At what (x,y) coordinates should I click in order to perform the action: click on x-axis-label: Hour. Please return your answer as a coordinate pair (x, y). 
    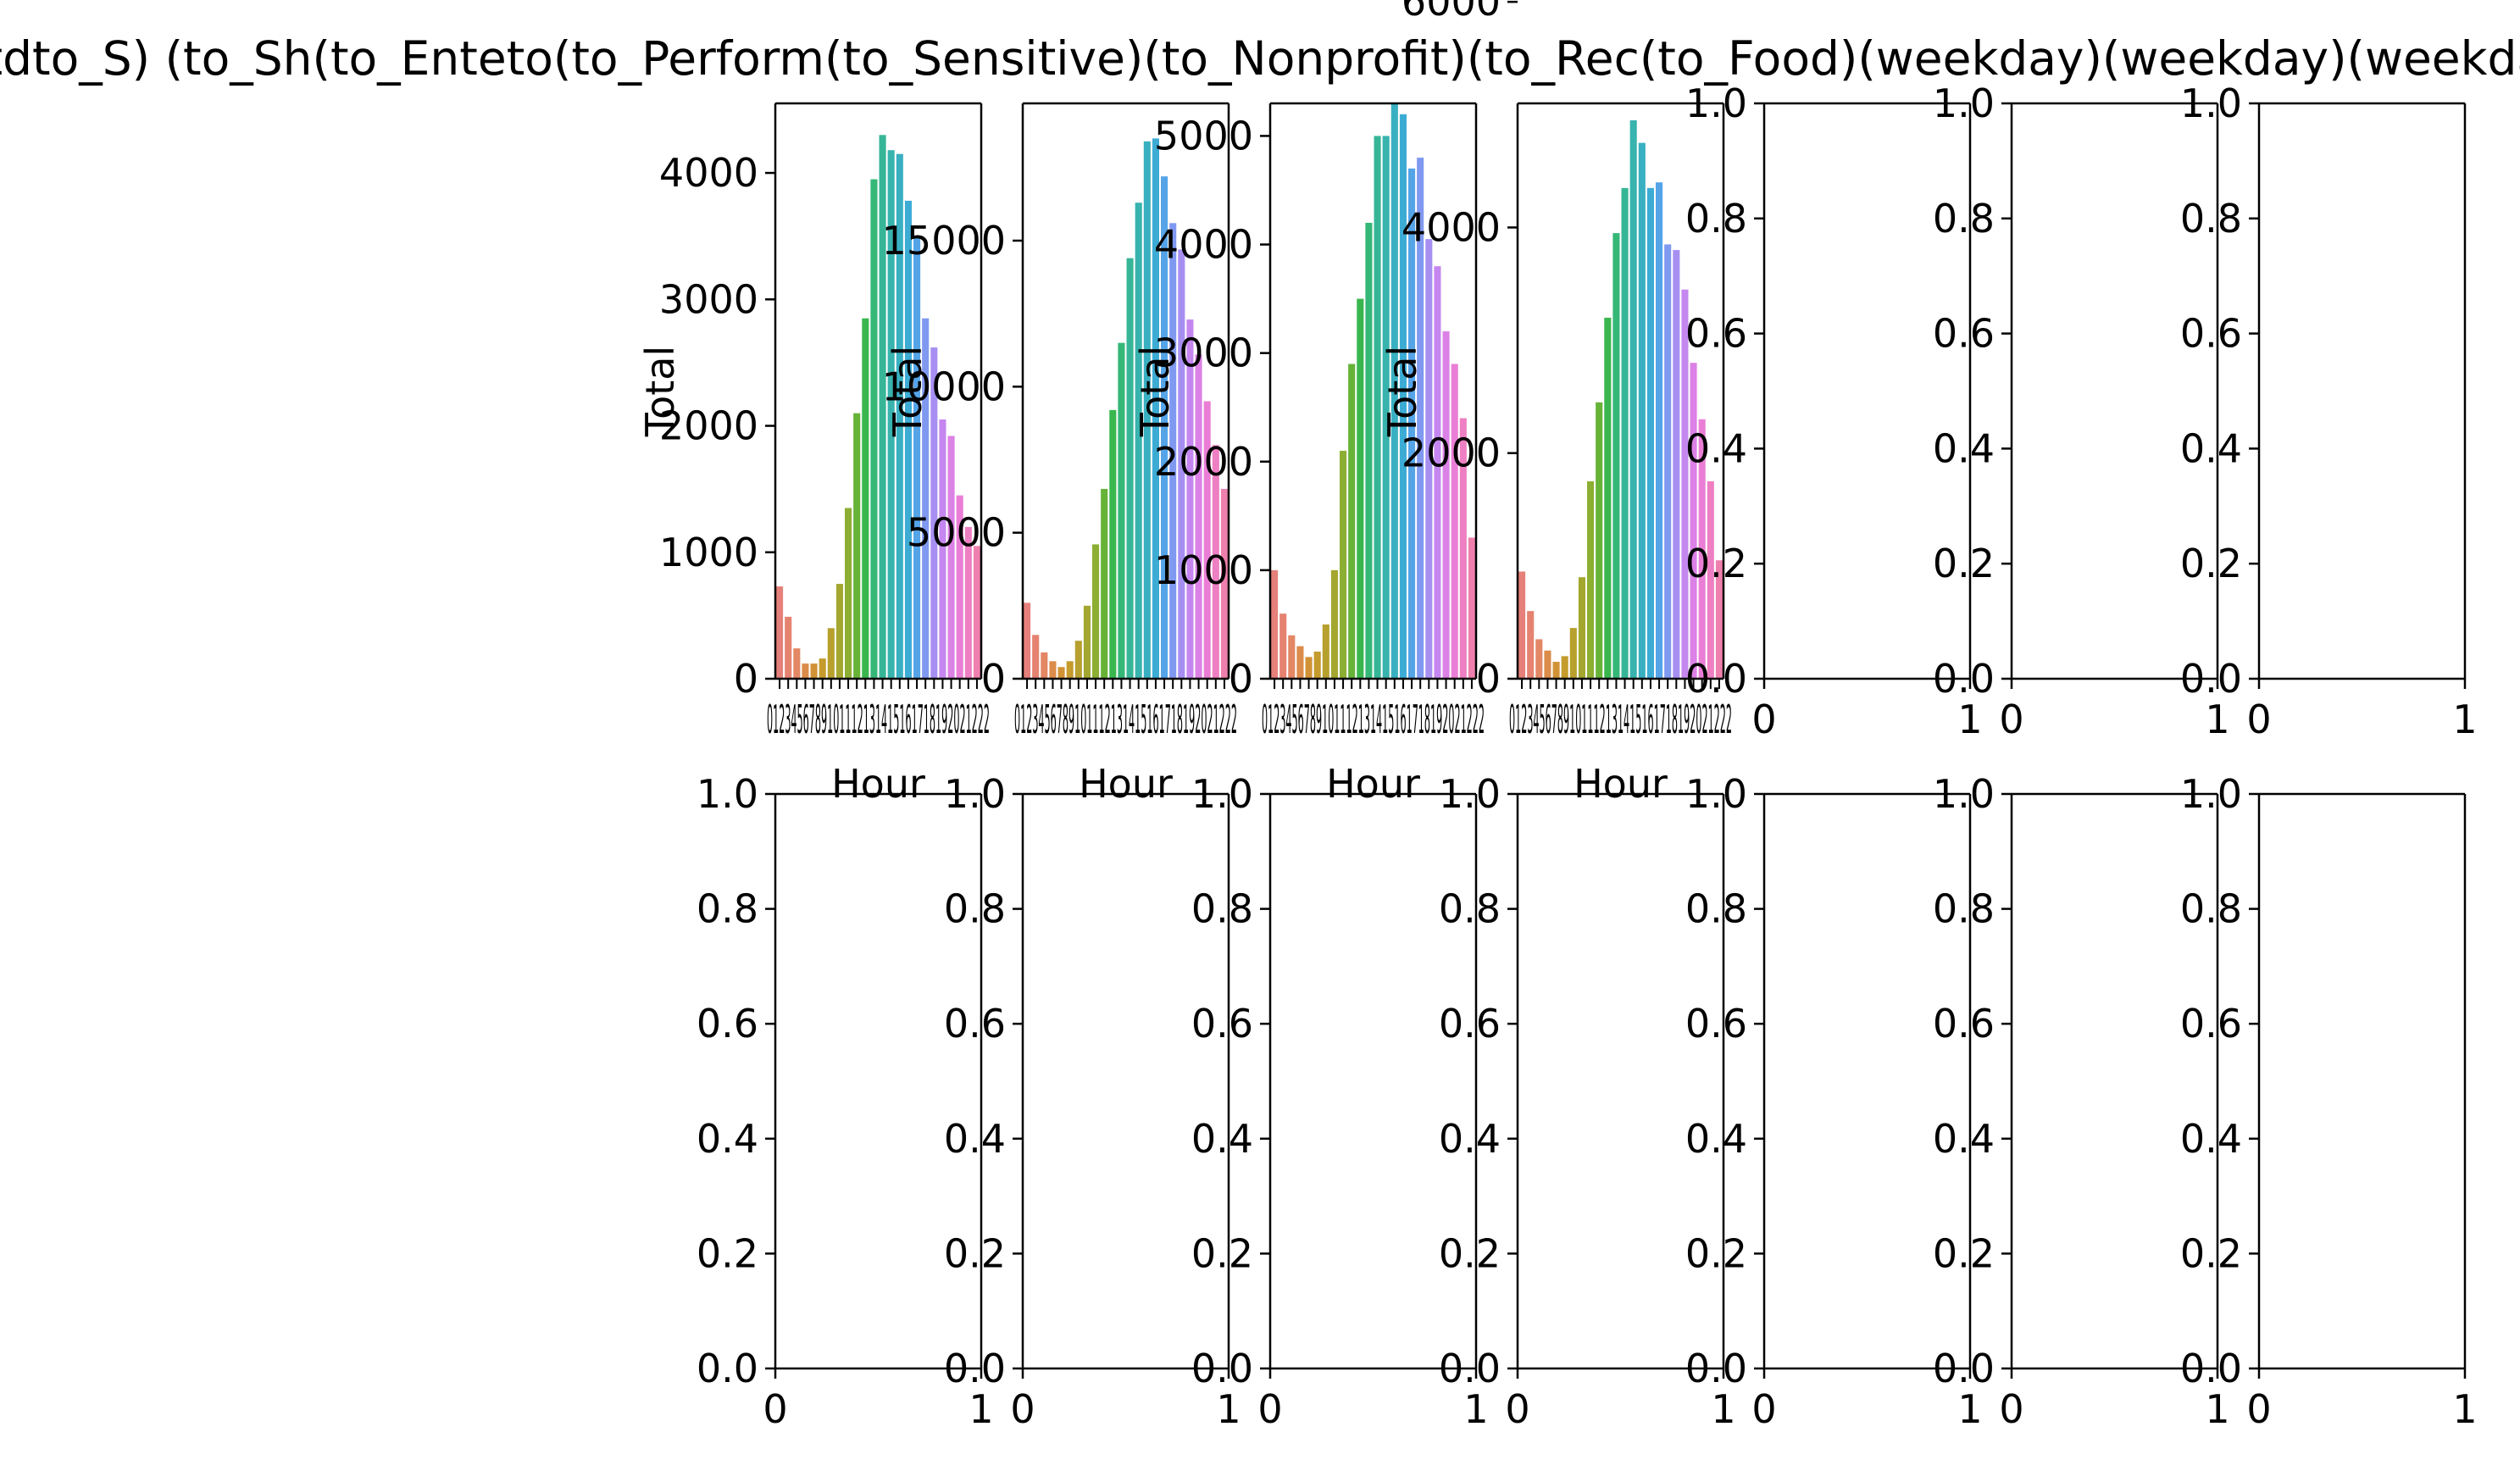
    Looking at the image, I should click on (1126, 784).